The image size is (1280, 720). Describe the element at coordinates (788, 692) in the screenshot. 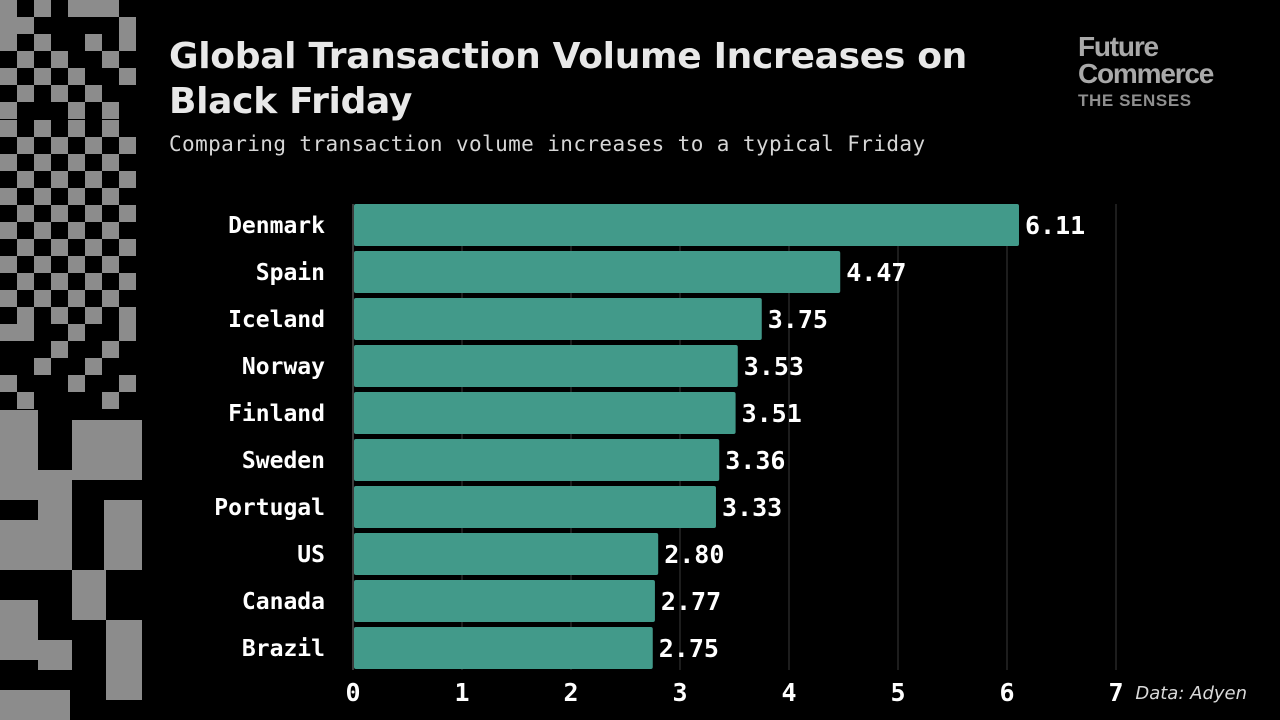

I see `x-tick-label: 4` at that location.